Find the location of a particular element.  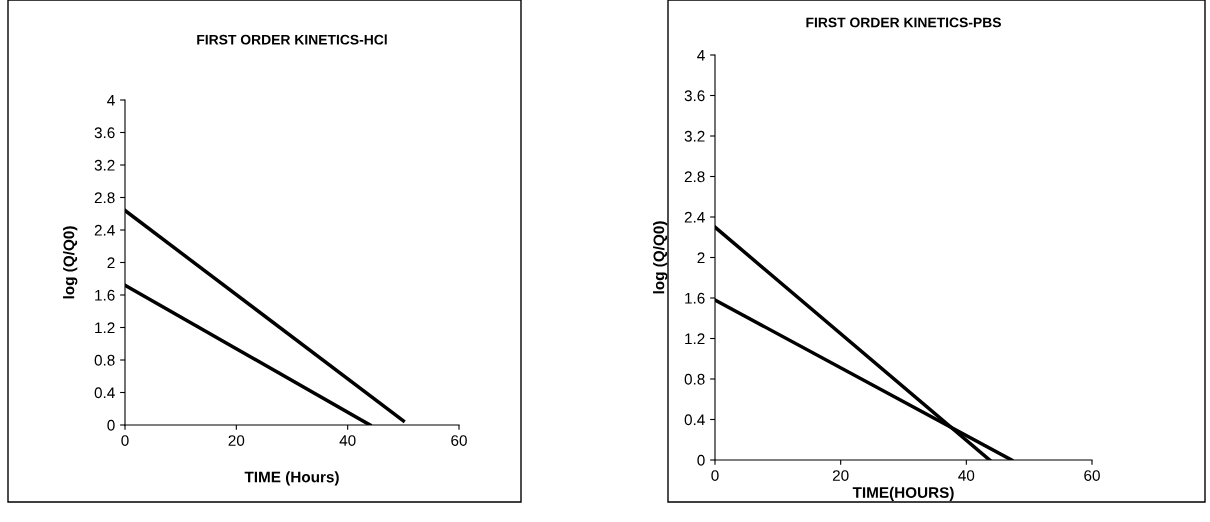

x-axis-title: TIME(HOURS) is located at coordinates (903, 493).